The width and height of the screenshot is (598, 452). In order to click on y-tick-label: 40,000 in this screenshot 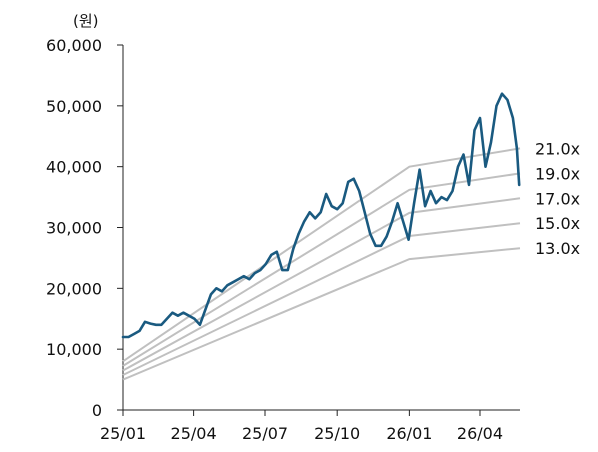, I will do `click(74, 167)`.